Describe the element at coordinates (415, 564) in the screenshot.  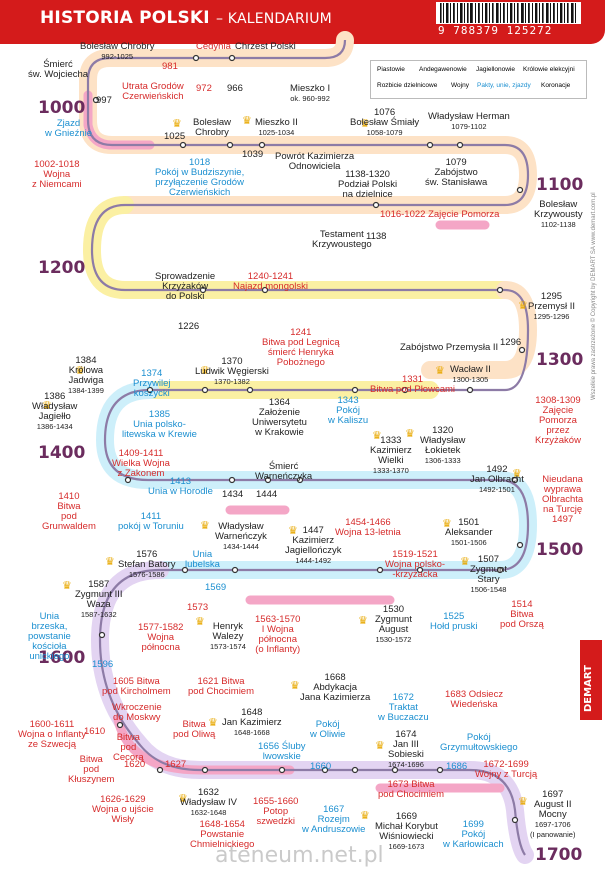
I see `event-wojna-polsko-krzyzacka: 1519-1521 Wojna polsko- -krzyżacka` at that location.